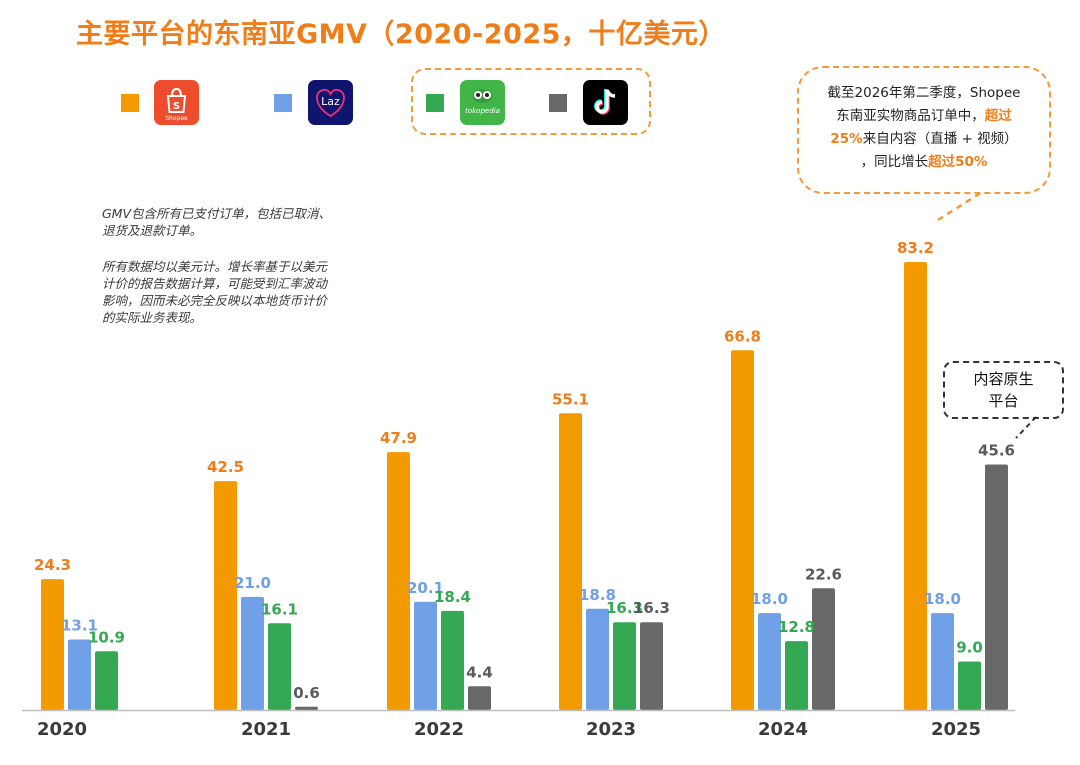 The width and height of the screenshot is (1080, 765). I want to click on x-tick-labels-group: 2020 2021 2022 2023 2024 2025, so click(509, 729).